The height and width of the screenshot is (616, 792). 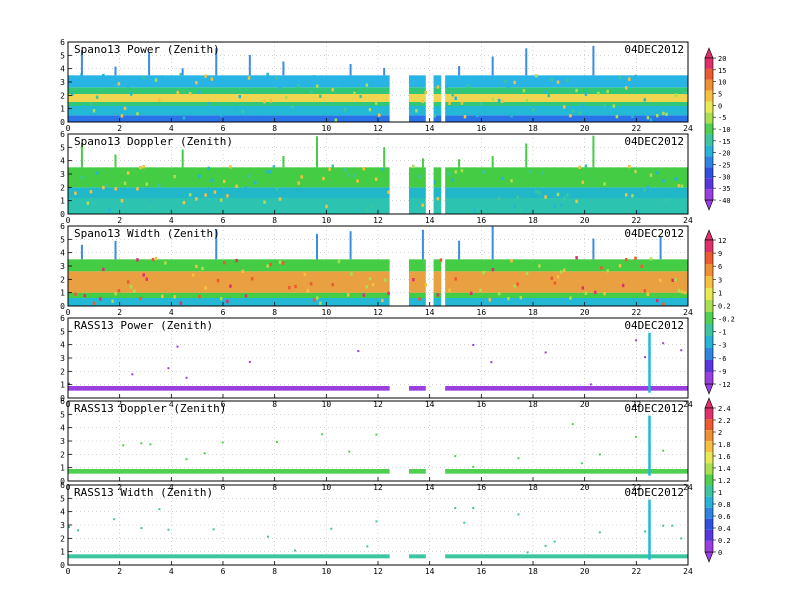 I want to click on panel-title: Spano13 Power (Zenith), so click(x=147, y=49).